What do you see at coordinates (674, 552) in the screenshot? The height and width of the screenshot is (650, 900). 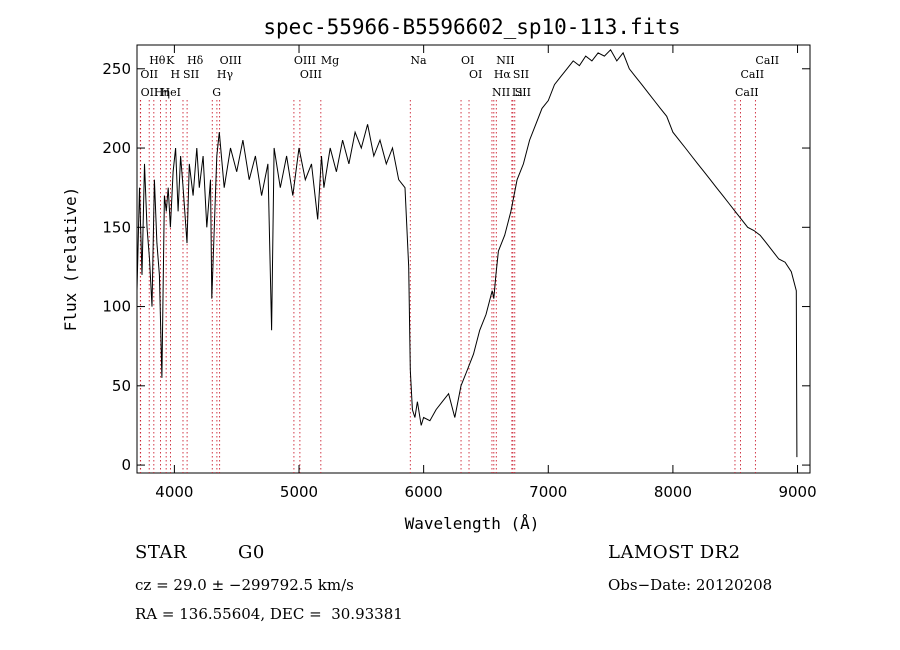 I see `survey-name: LAMOST DR2` at bounding box center [674, 552].